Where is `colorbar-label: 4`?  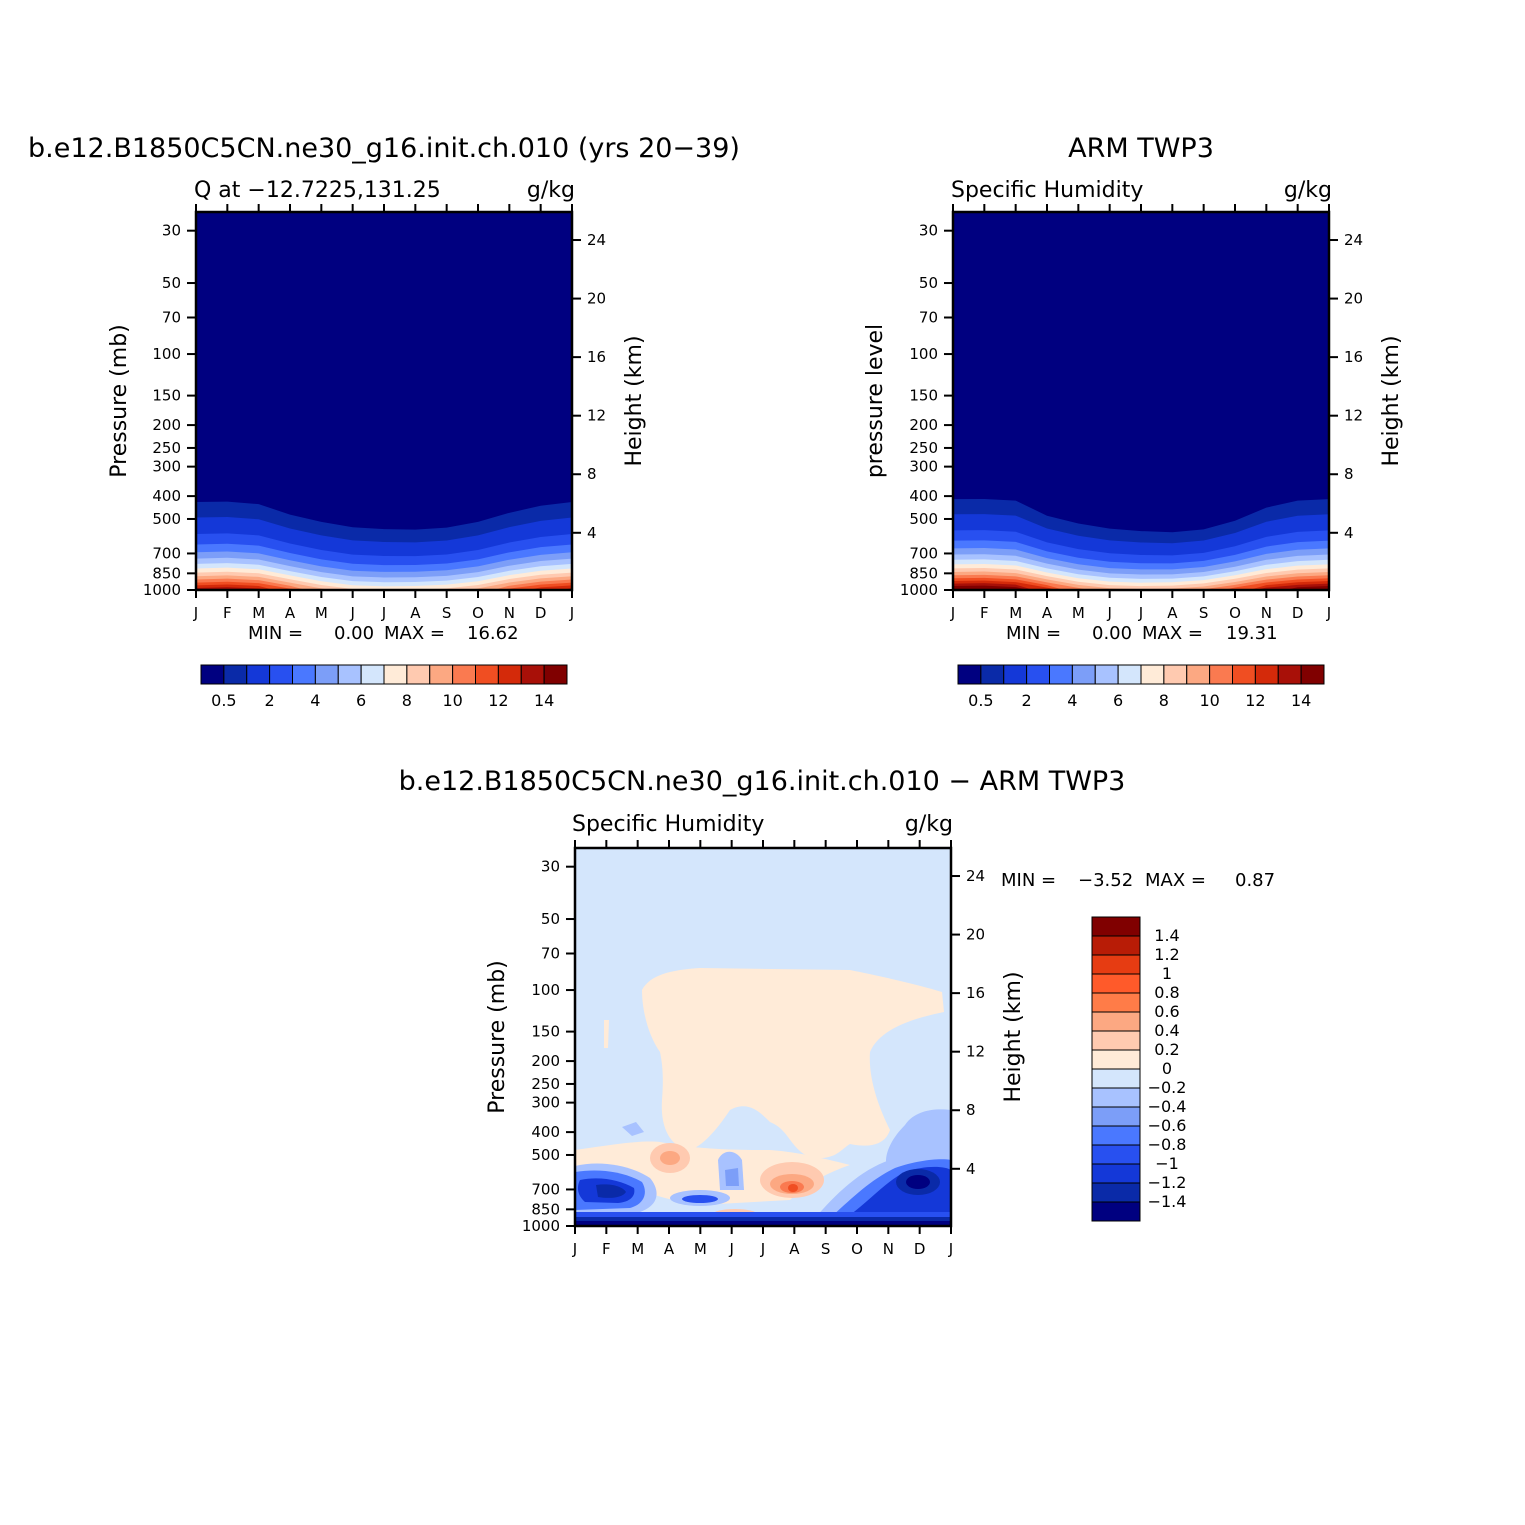
colorbar-label: 4 is located at coordinates (315, 700).